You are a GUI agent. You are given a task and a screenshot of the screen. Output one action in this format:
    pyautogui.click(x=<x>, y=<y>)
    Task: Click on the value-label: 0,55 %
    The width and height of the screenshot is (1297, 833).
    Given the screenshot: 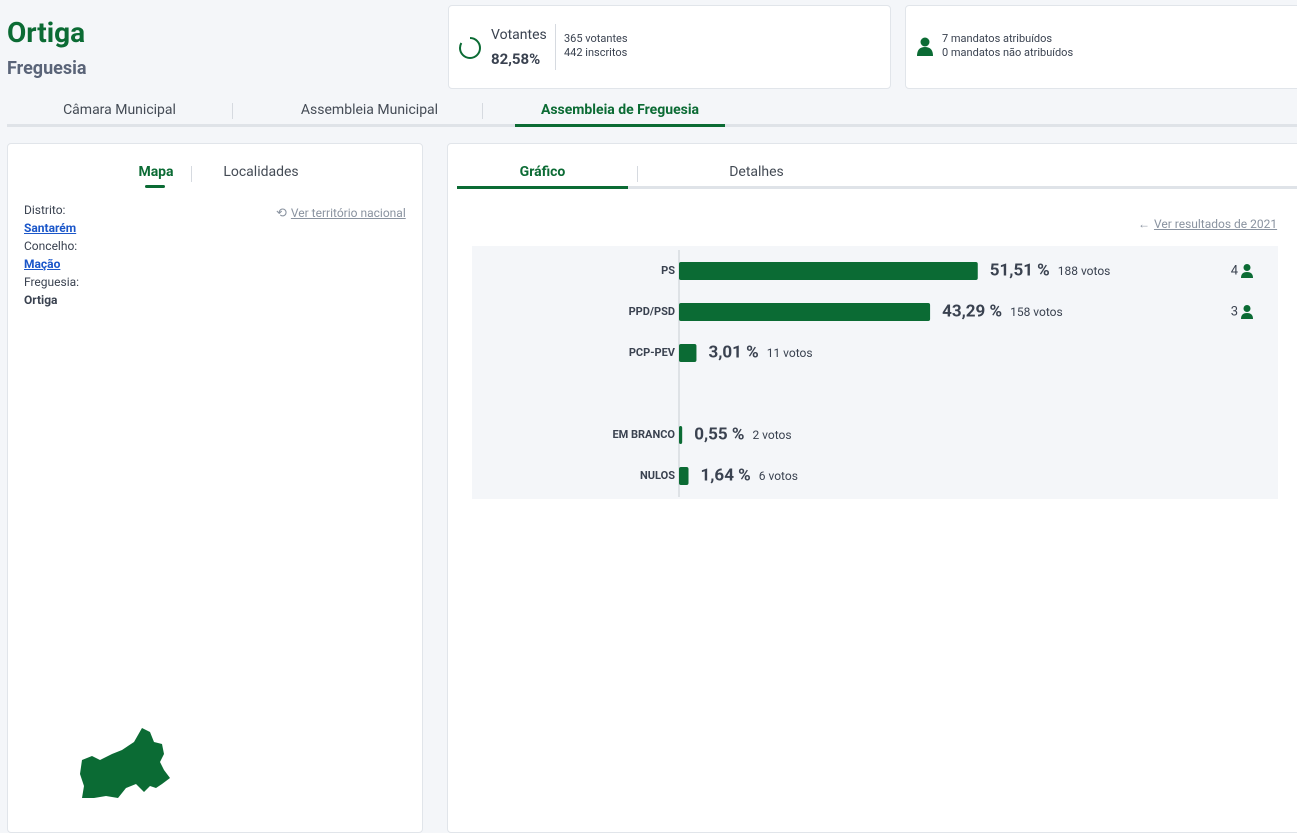 What is the action you would take?
    pyautogui.click(x=719, y=434)
    